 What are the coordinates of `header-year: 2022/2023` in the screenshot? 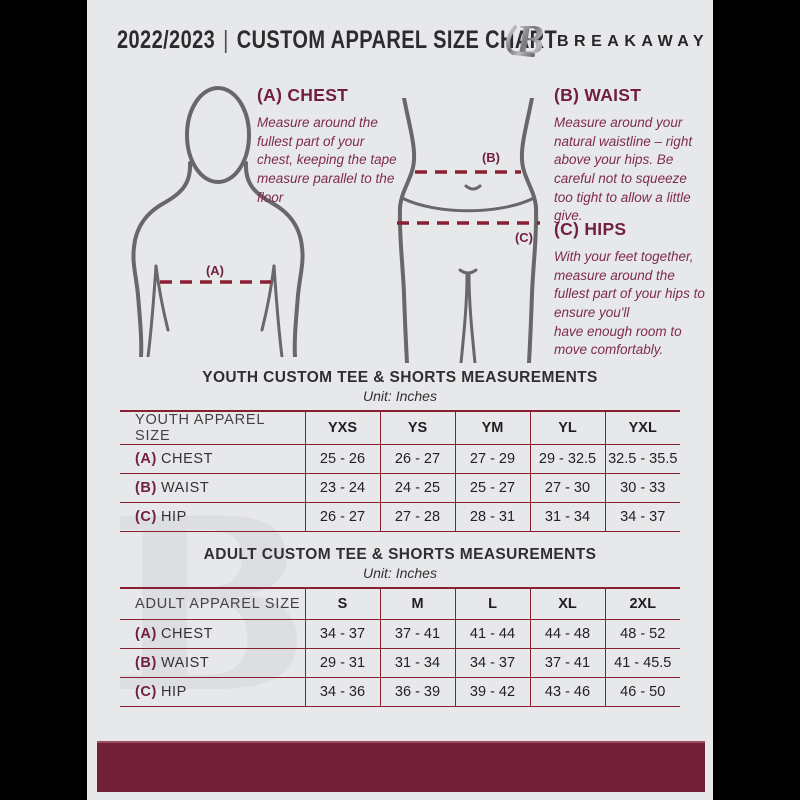 It's located at (166, 40).